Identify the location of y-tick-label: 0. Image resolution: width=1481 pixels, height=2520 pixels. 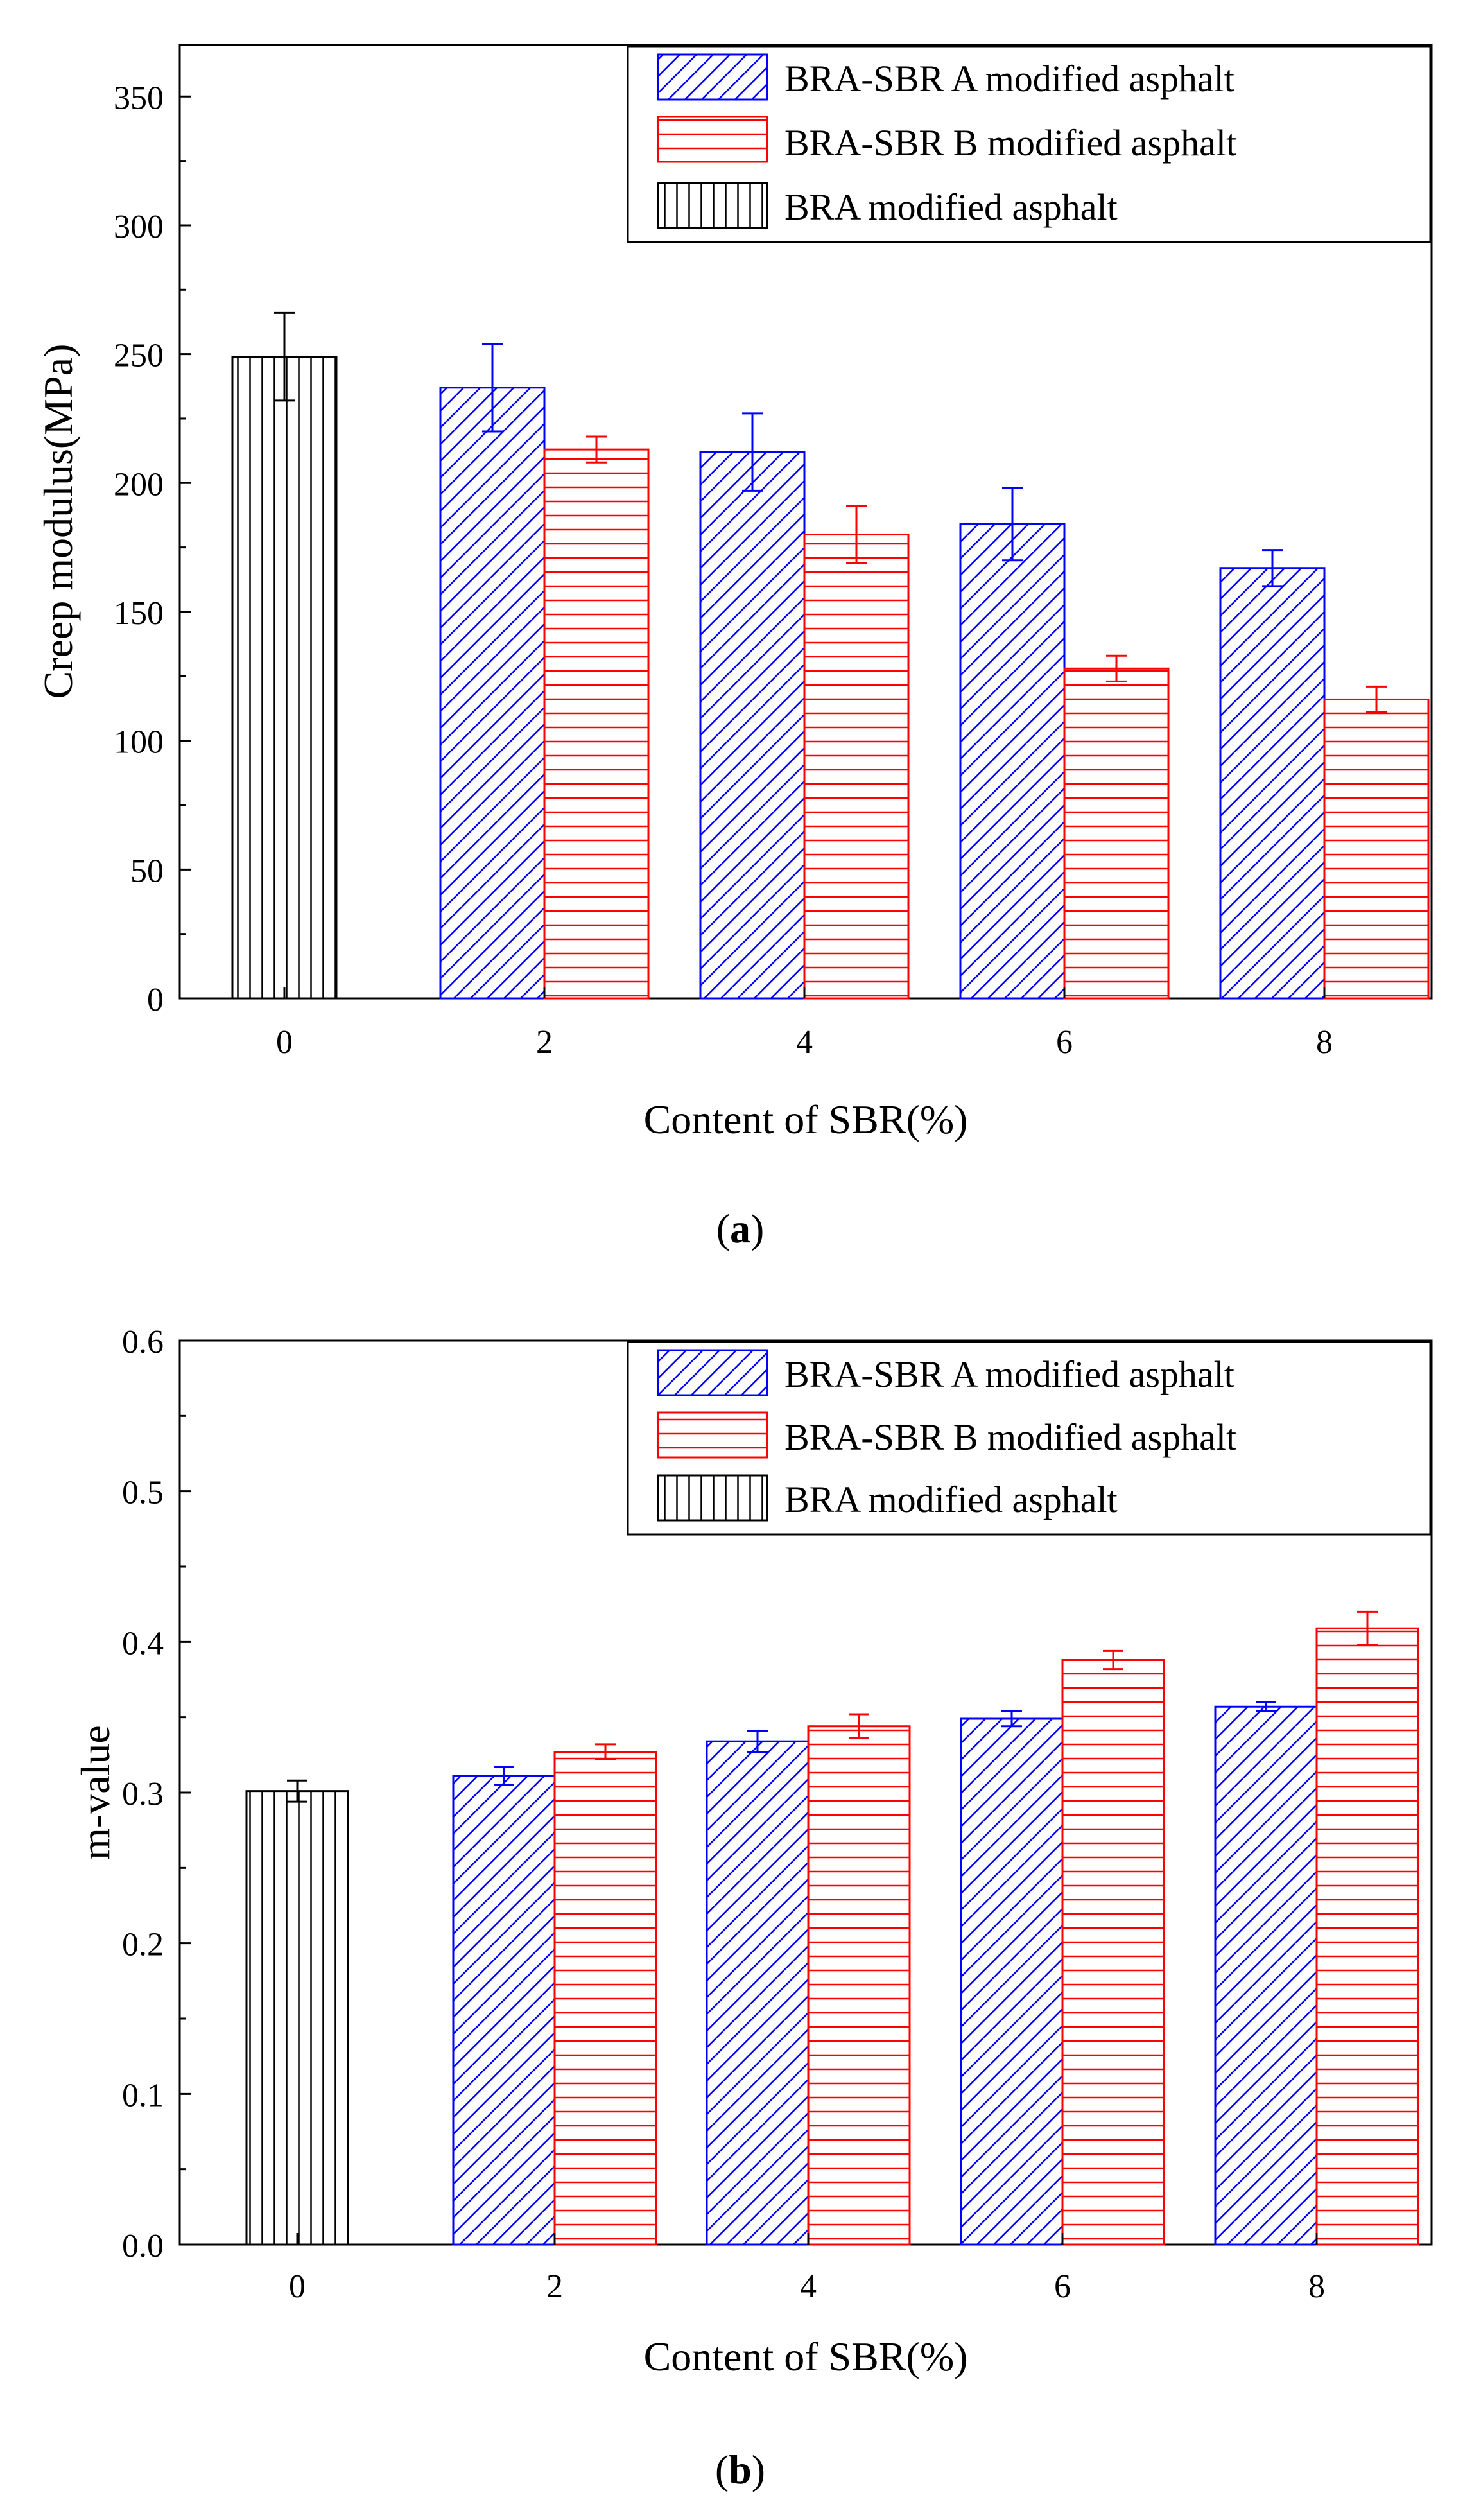
(155, 1000).